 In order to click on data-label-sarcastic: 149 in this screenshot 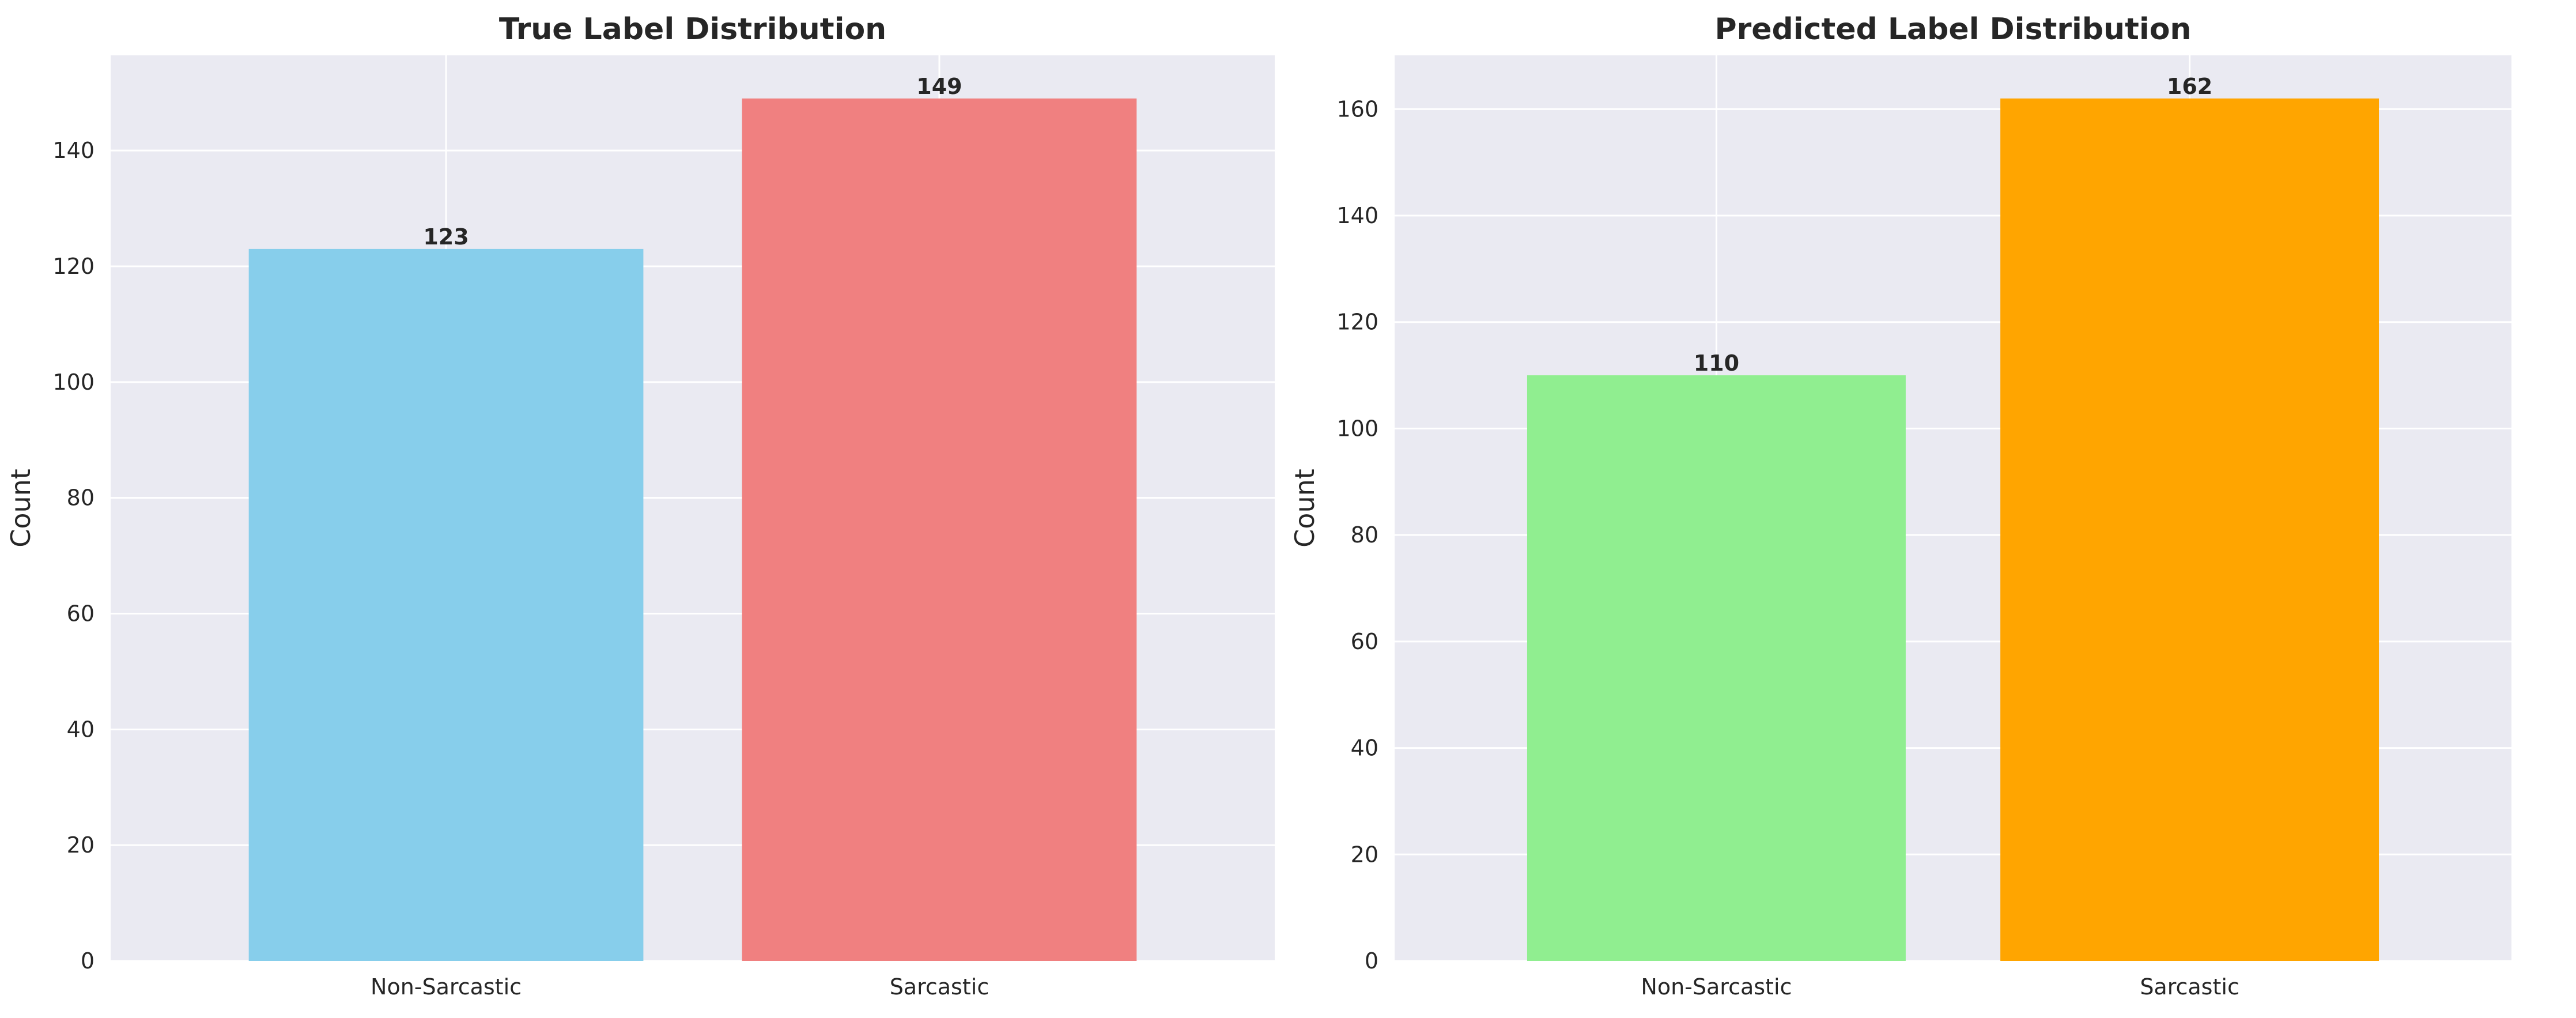, I will do `click(939, 86)`.